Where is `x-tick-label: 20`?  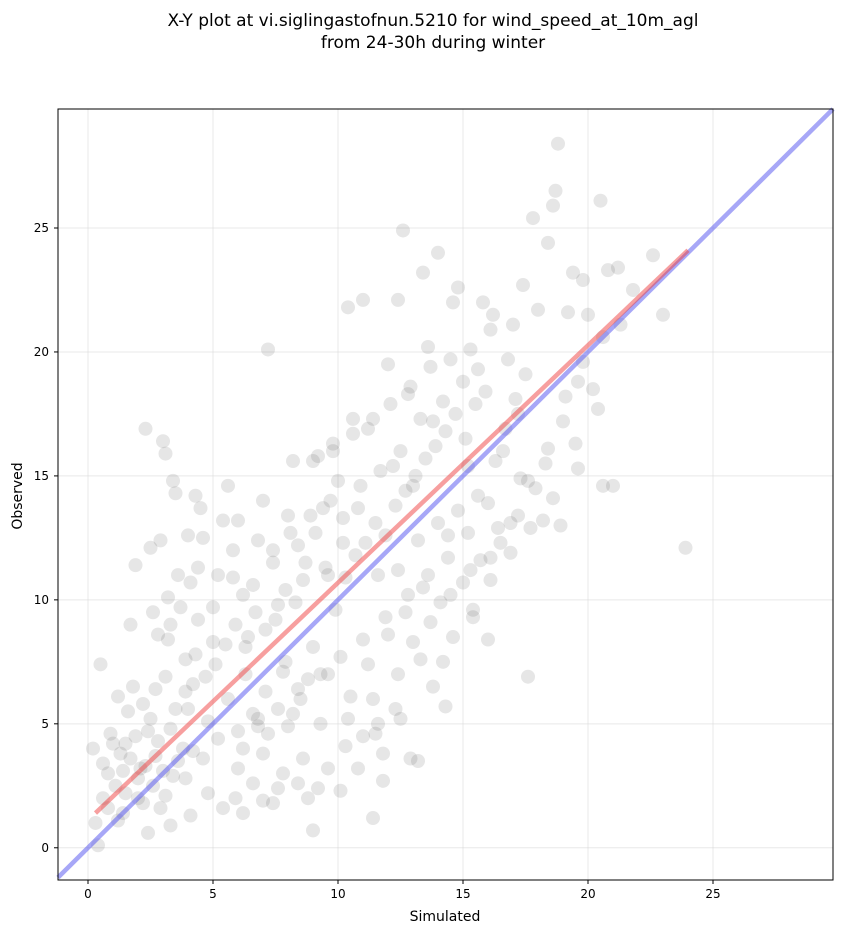
x-tick-label: 20 is located at coordinates (587, 894).